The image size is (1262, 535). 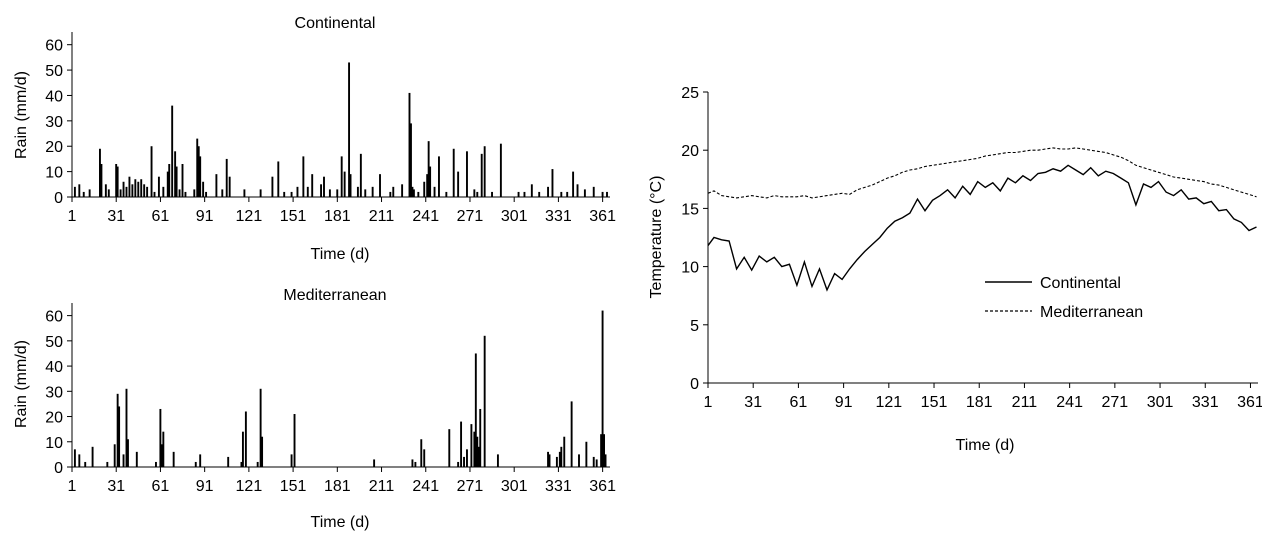 I want to click on mediterranean-x-tick-label: 91, so click(x=205, y=486).